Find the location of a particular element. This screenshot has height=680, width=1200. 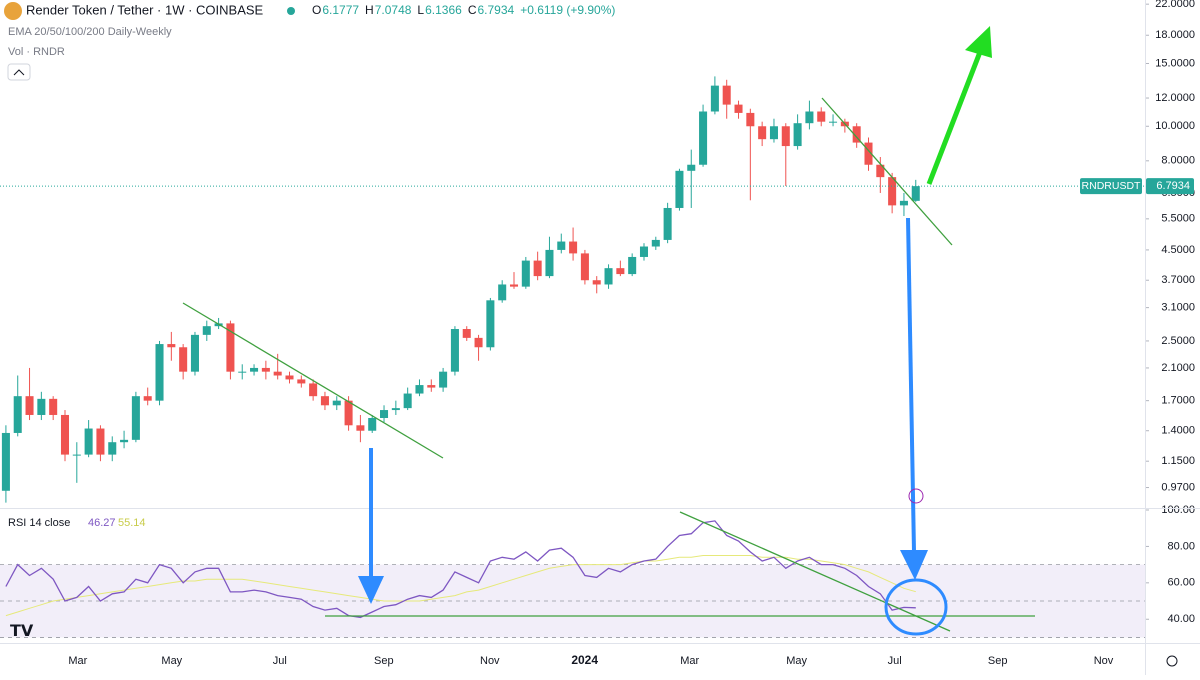

up-arrow is located at coordinates (954, 118).